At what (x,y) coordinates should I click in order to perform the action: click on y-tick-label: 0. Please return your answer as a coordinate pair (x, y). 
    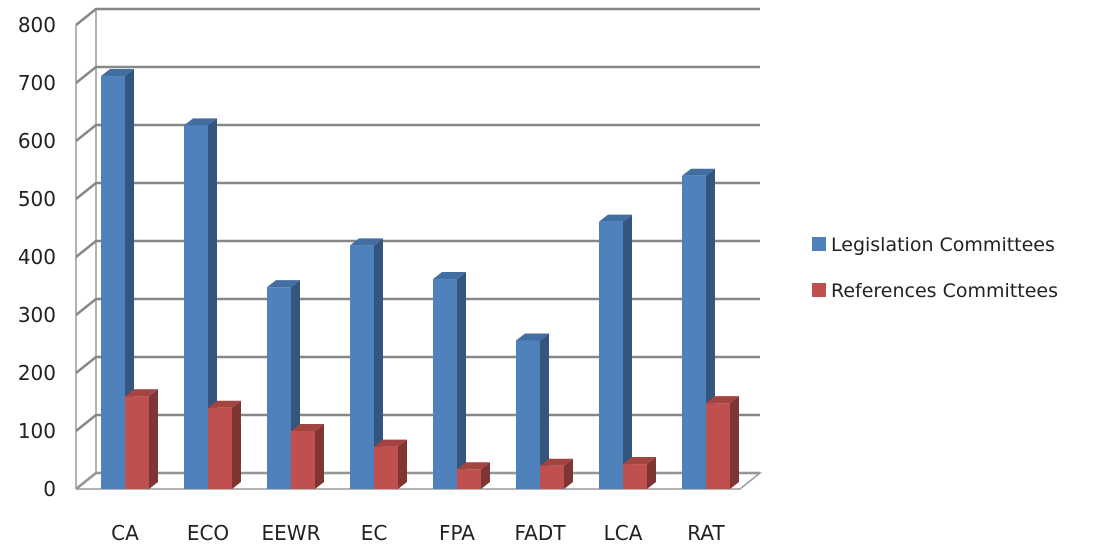
    Looking at the image, I should click on (49, 489).